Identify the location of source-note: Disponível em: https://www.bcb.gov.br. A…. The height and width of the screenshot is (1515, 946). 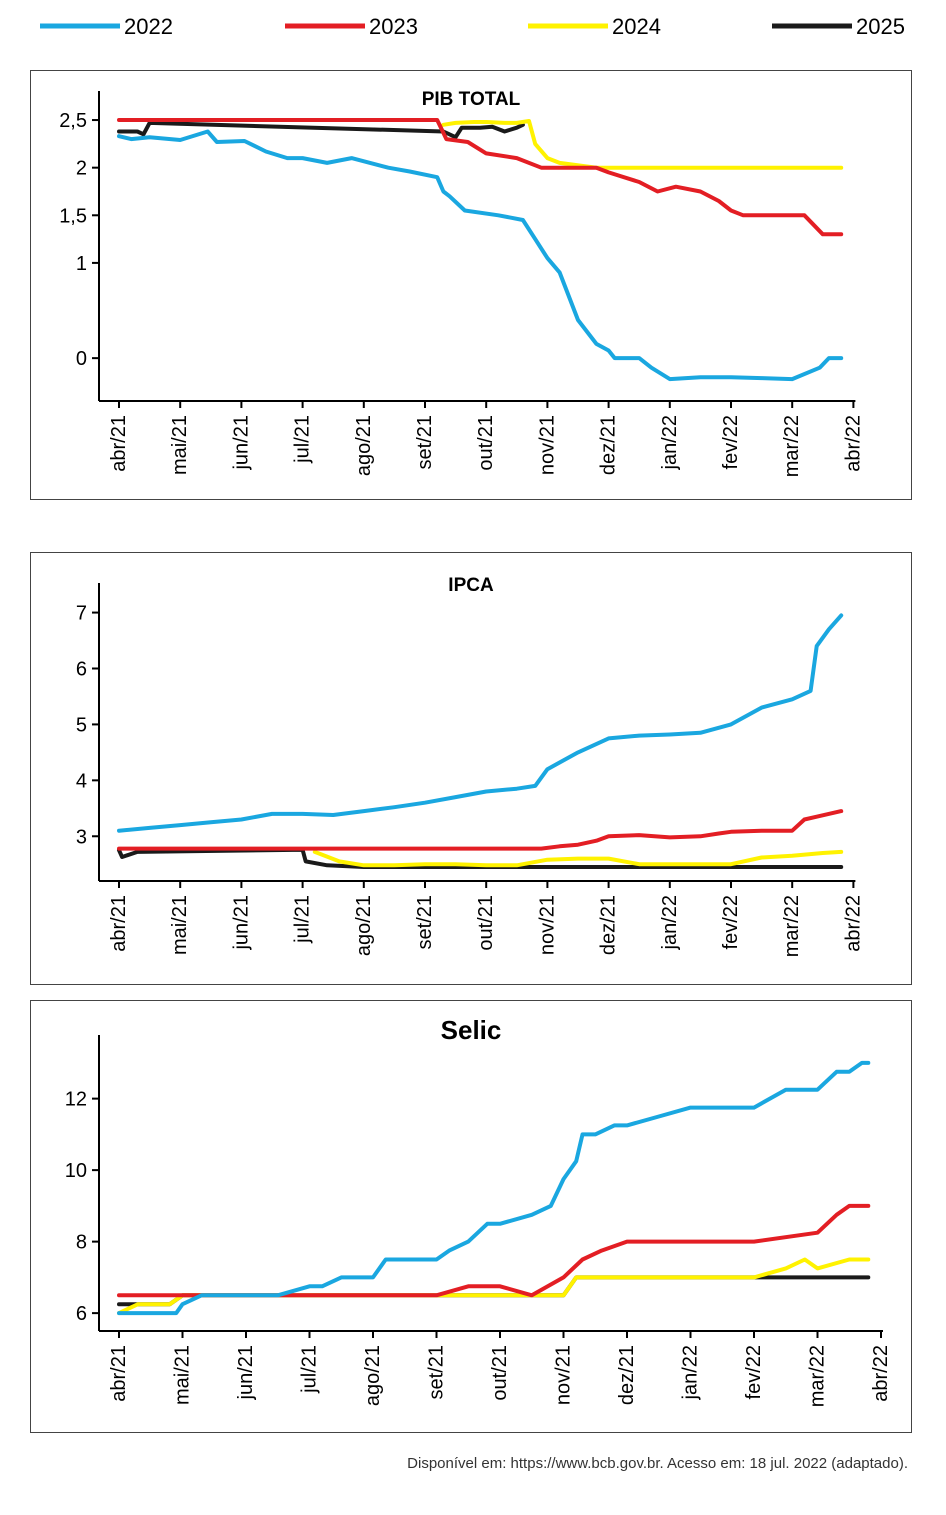
(657, 1463).